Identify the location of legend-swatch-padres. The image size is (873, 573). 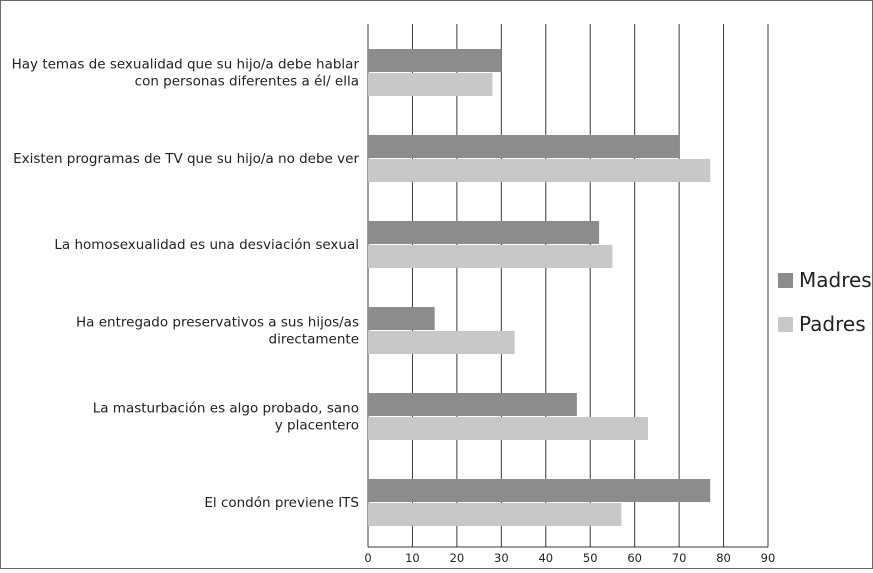
(785, 324).